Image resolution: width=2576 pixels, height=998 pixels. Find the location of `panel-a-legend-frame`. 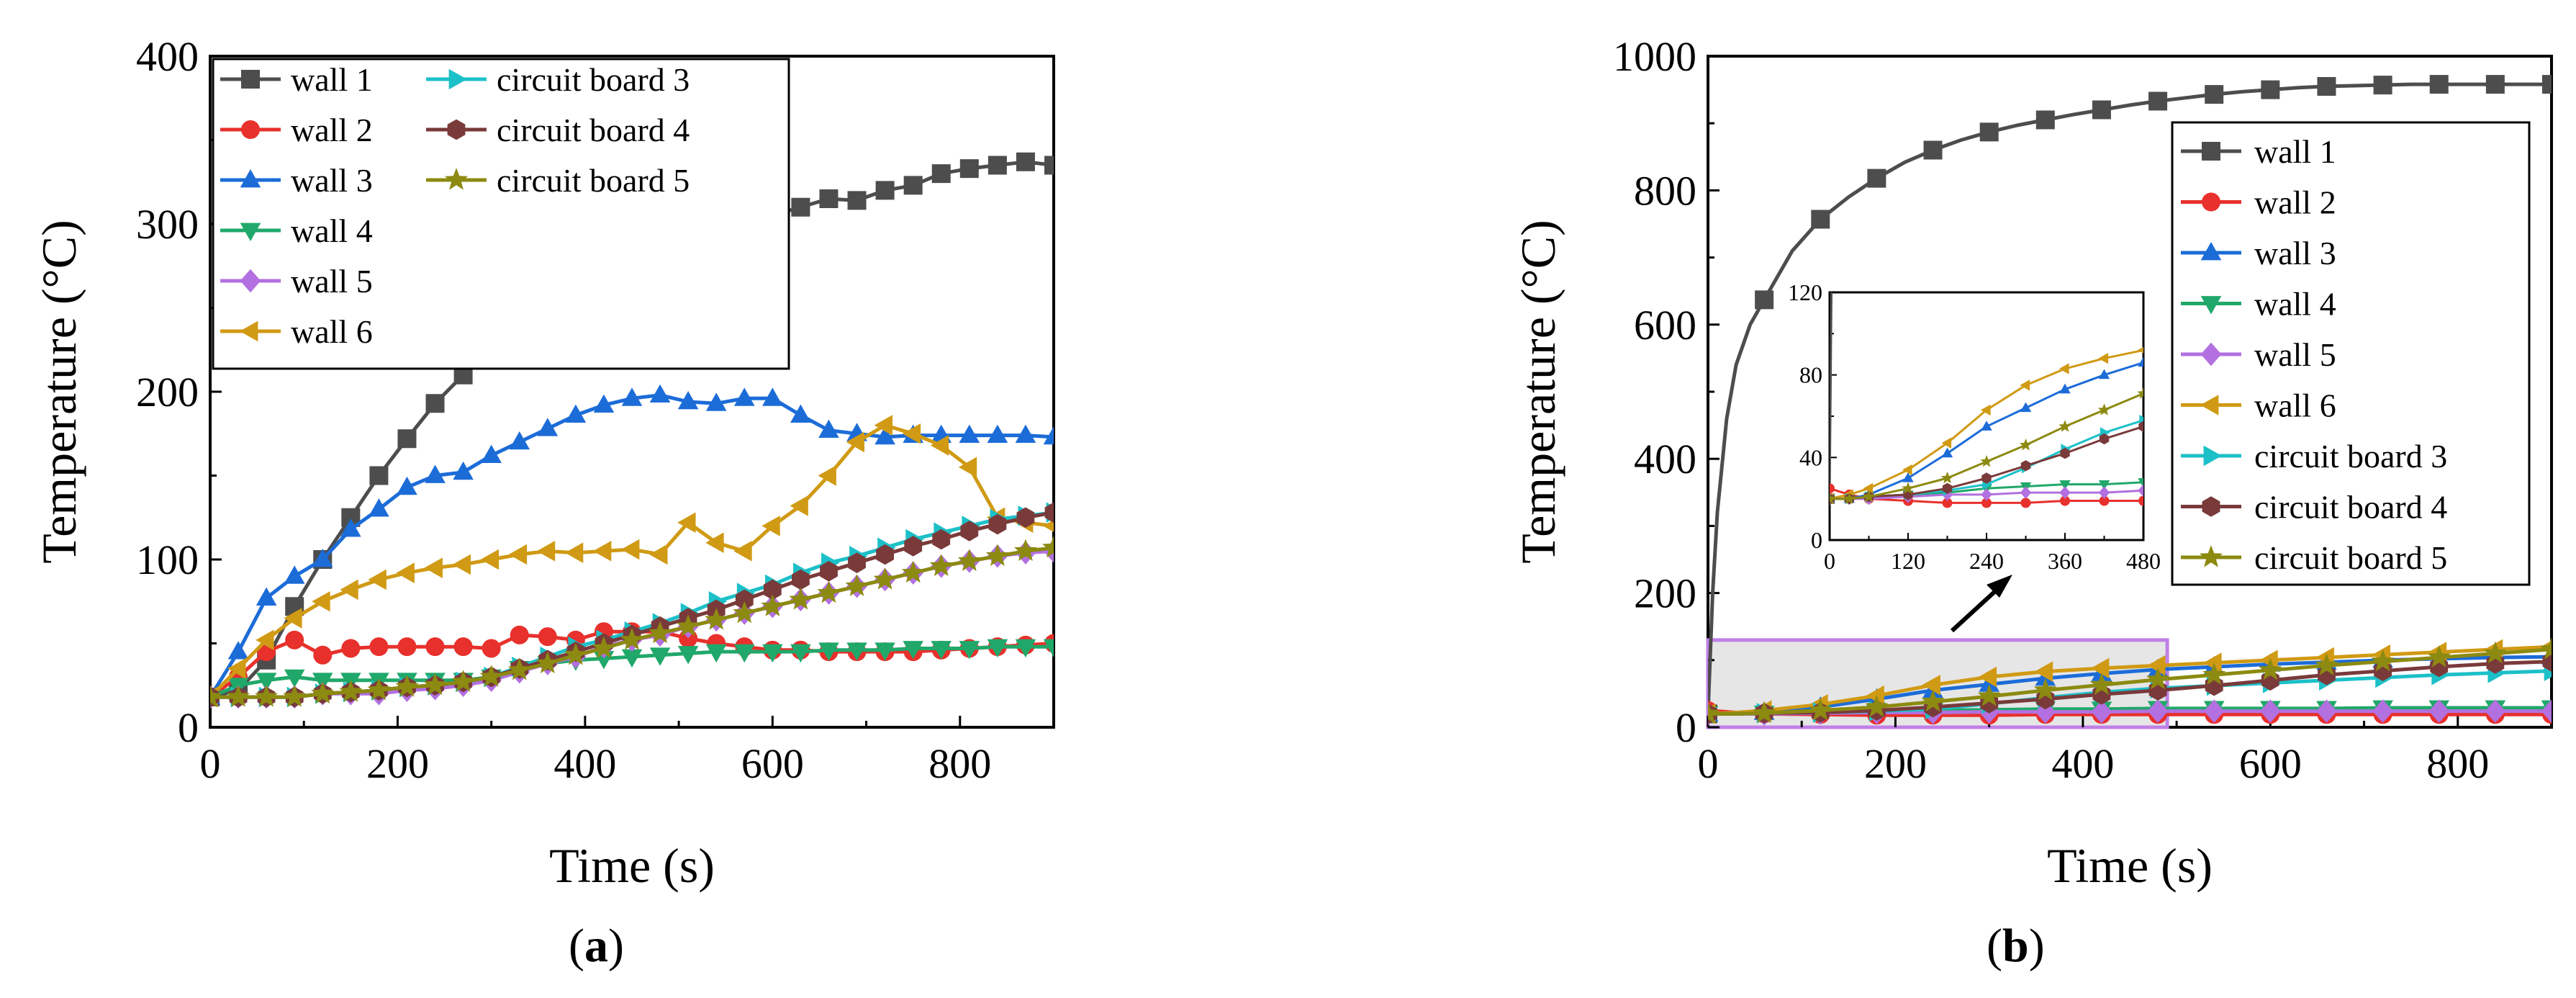

panel-a-legend-frame is located at coordinates (501, 214).